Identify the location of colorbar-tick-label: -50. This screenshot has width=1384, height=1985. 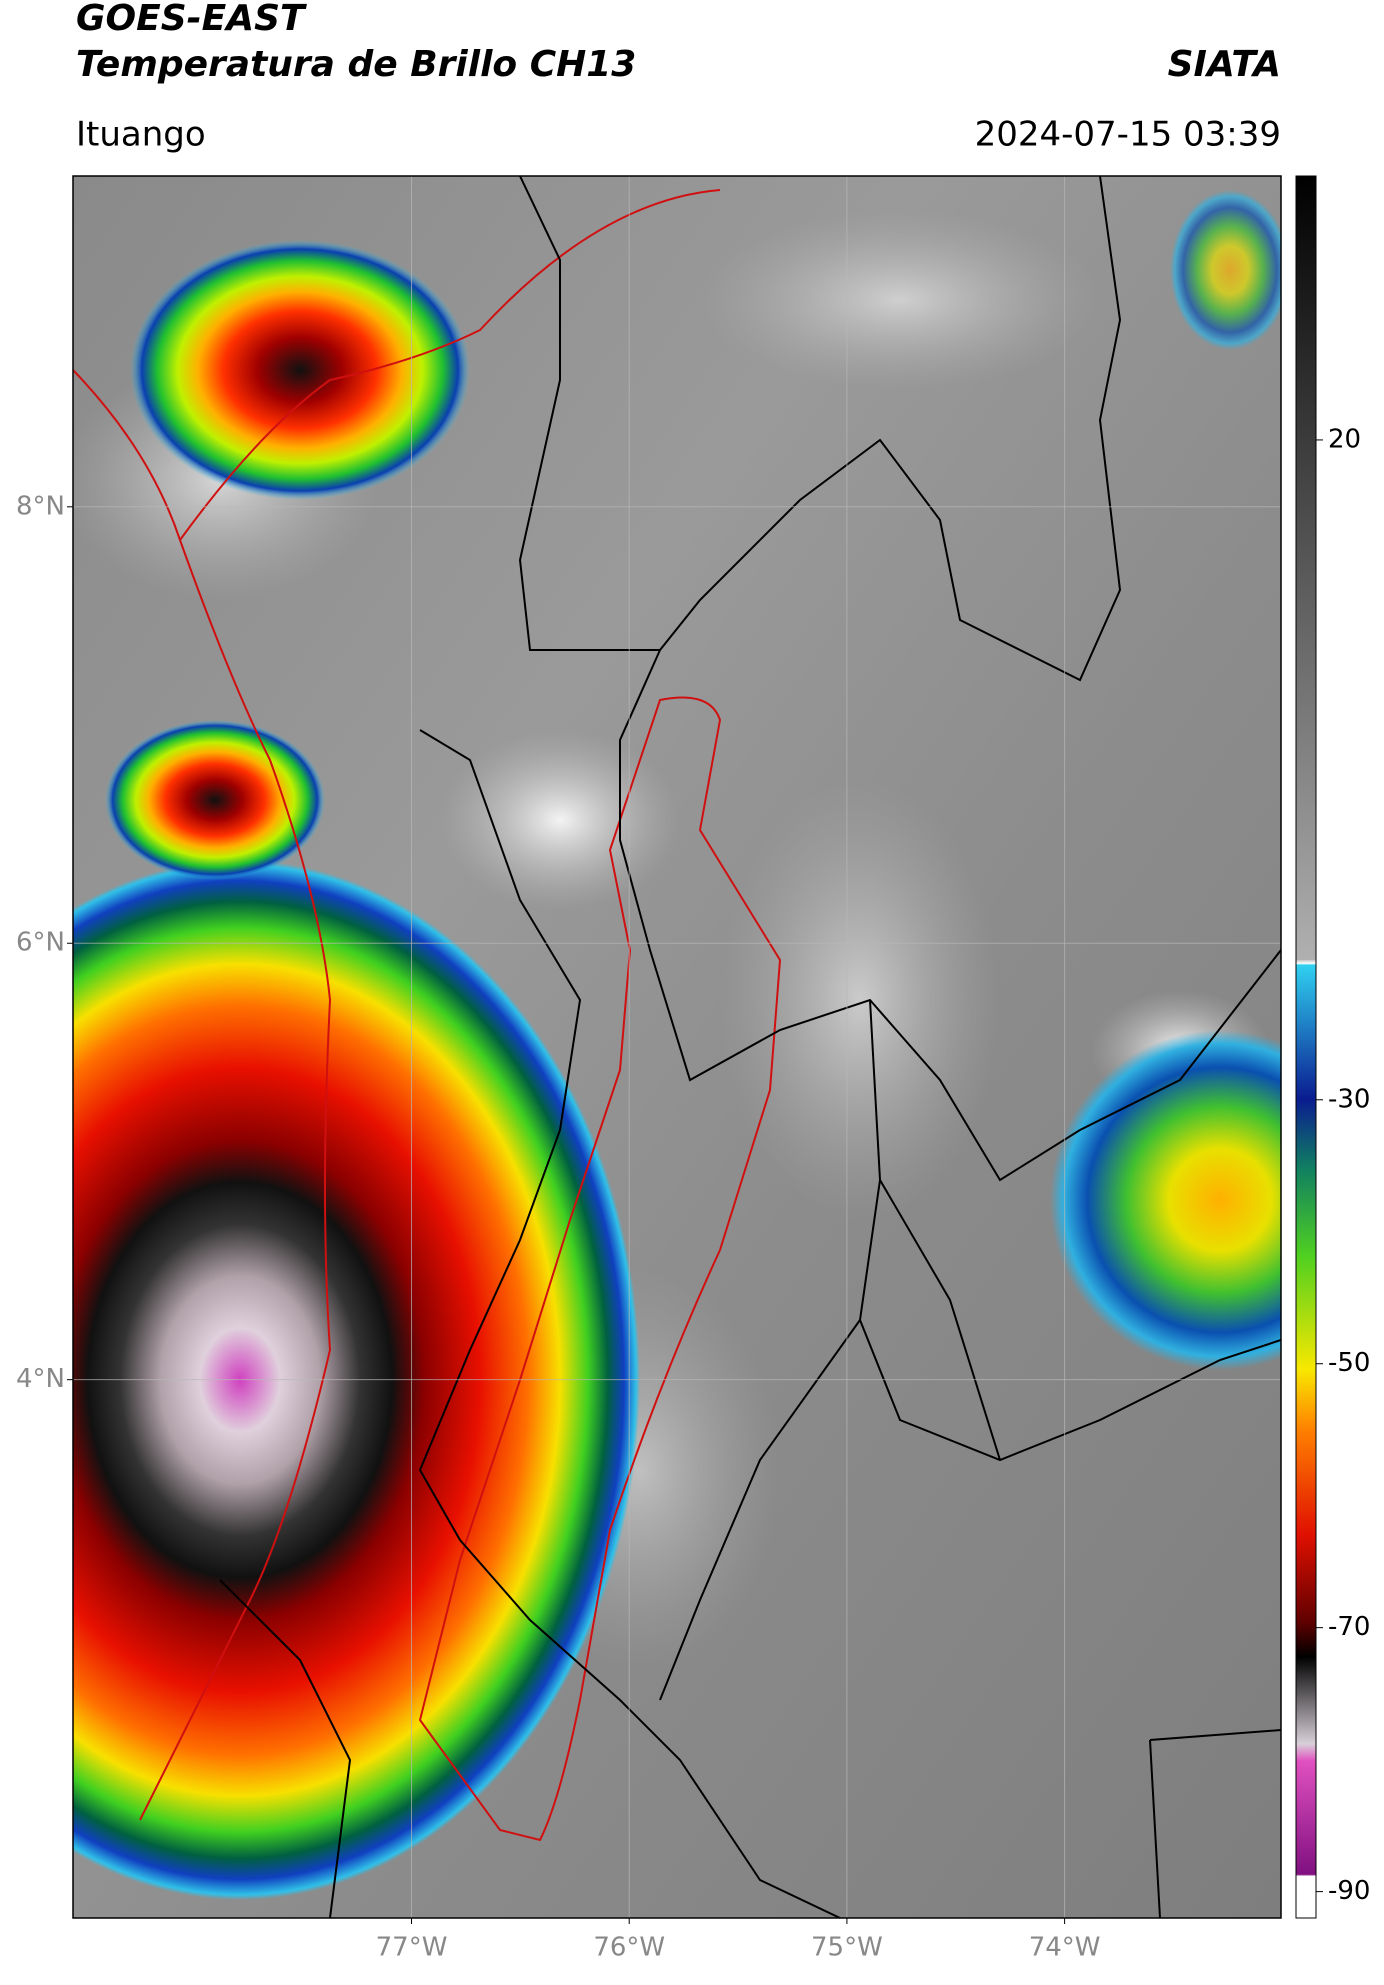
(1349, 1363).